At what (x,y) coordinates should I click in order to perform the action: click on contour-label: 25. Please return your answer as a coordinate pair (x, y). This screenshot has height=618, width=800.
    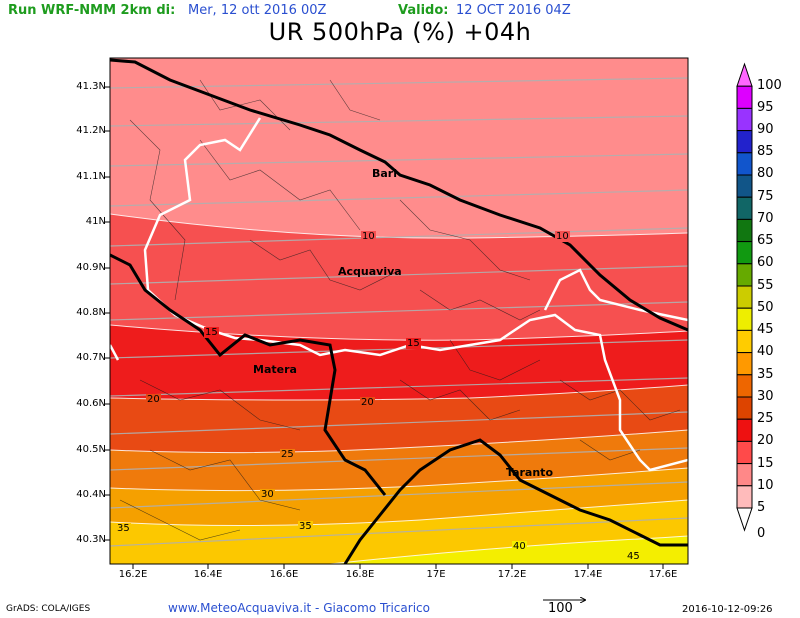
    Looking at the image, I should click on (287, 454).